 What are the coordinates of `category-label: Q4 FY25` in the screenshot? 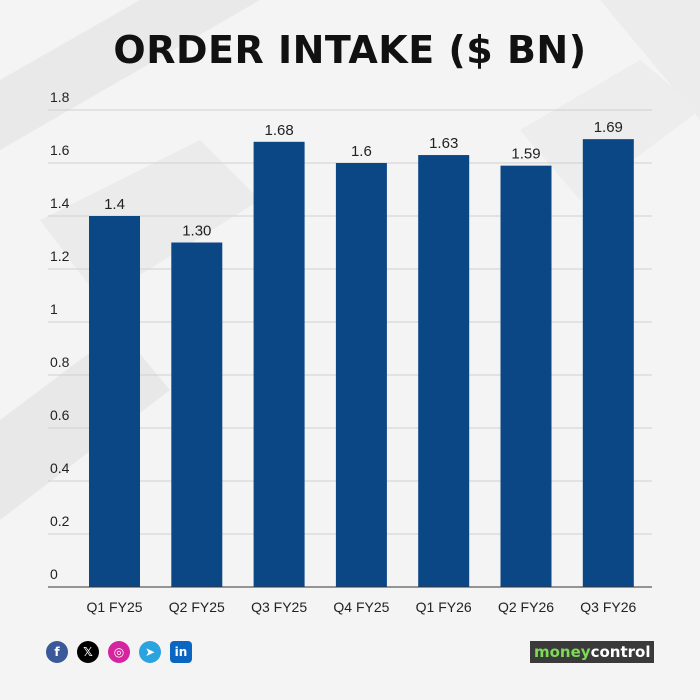 It's located at (361, 607).